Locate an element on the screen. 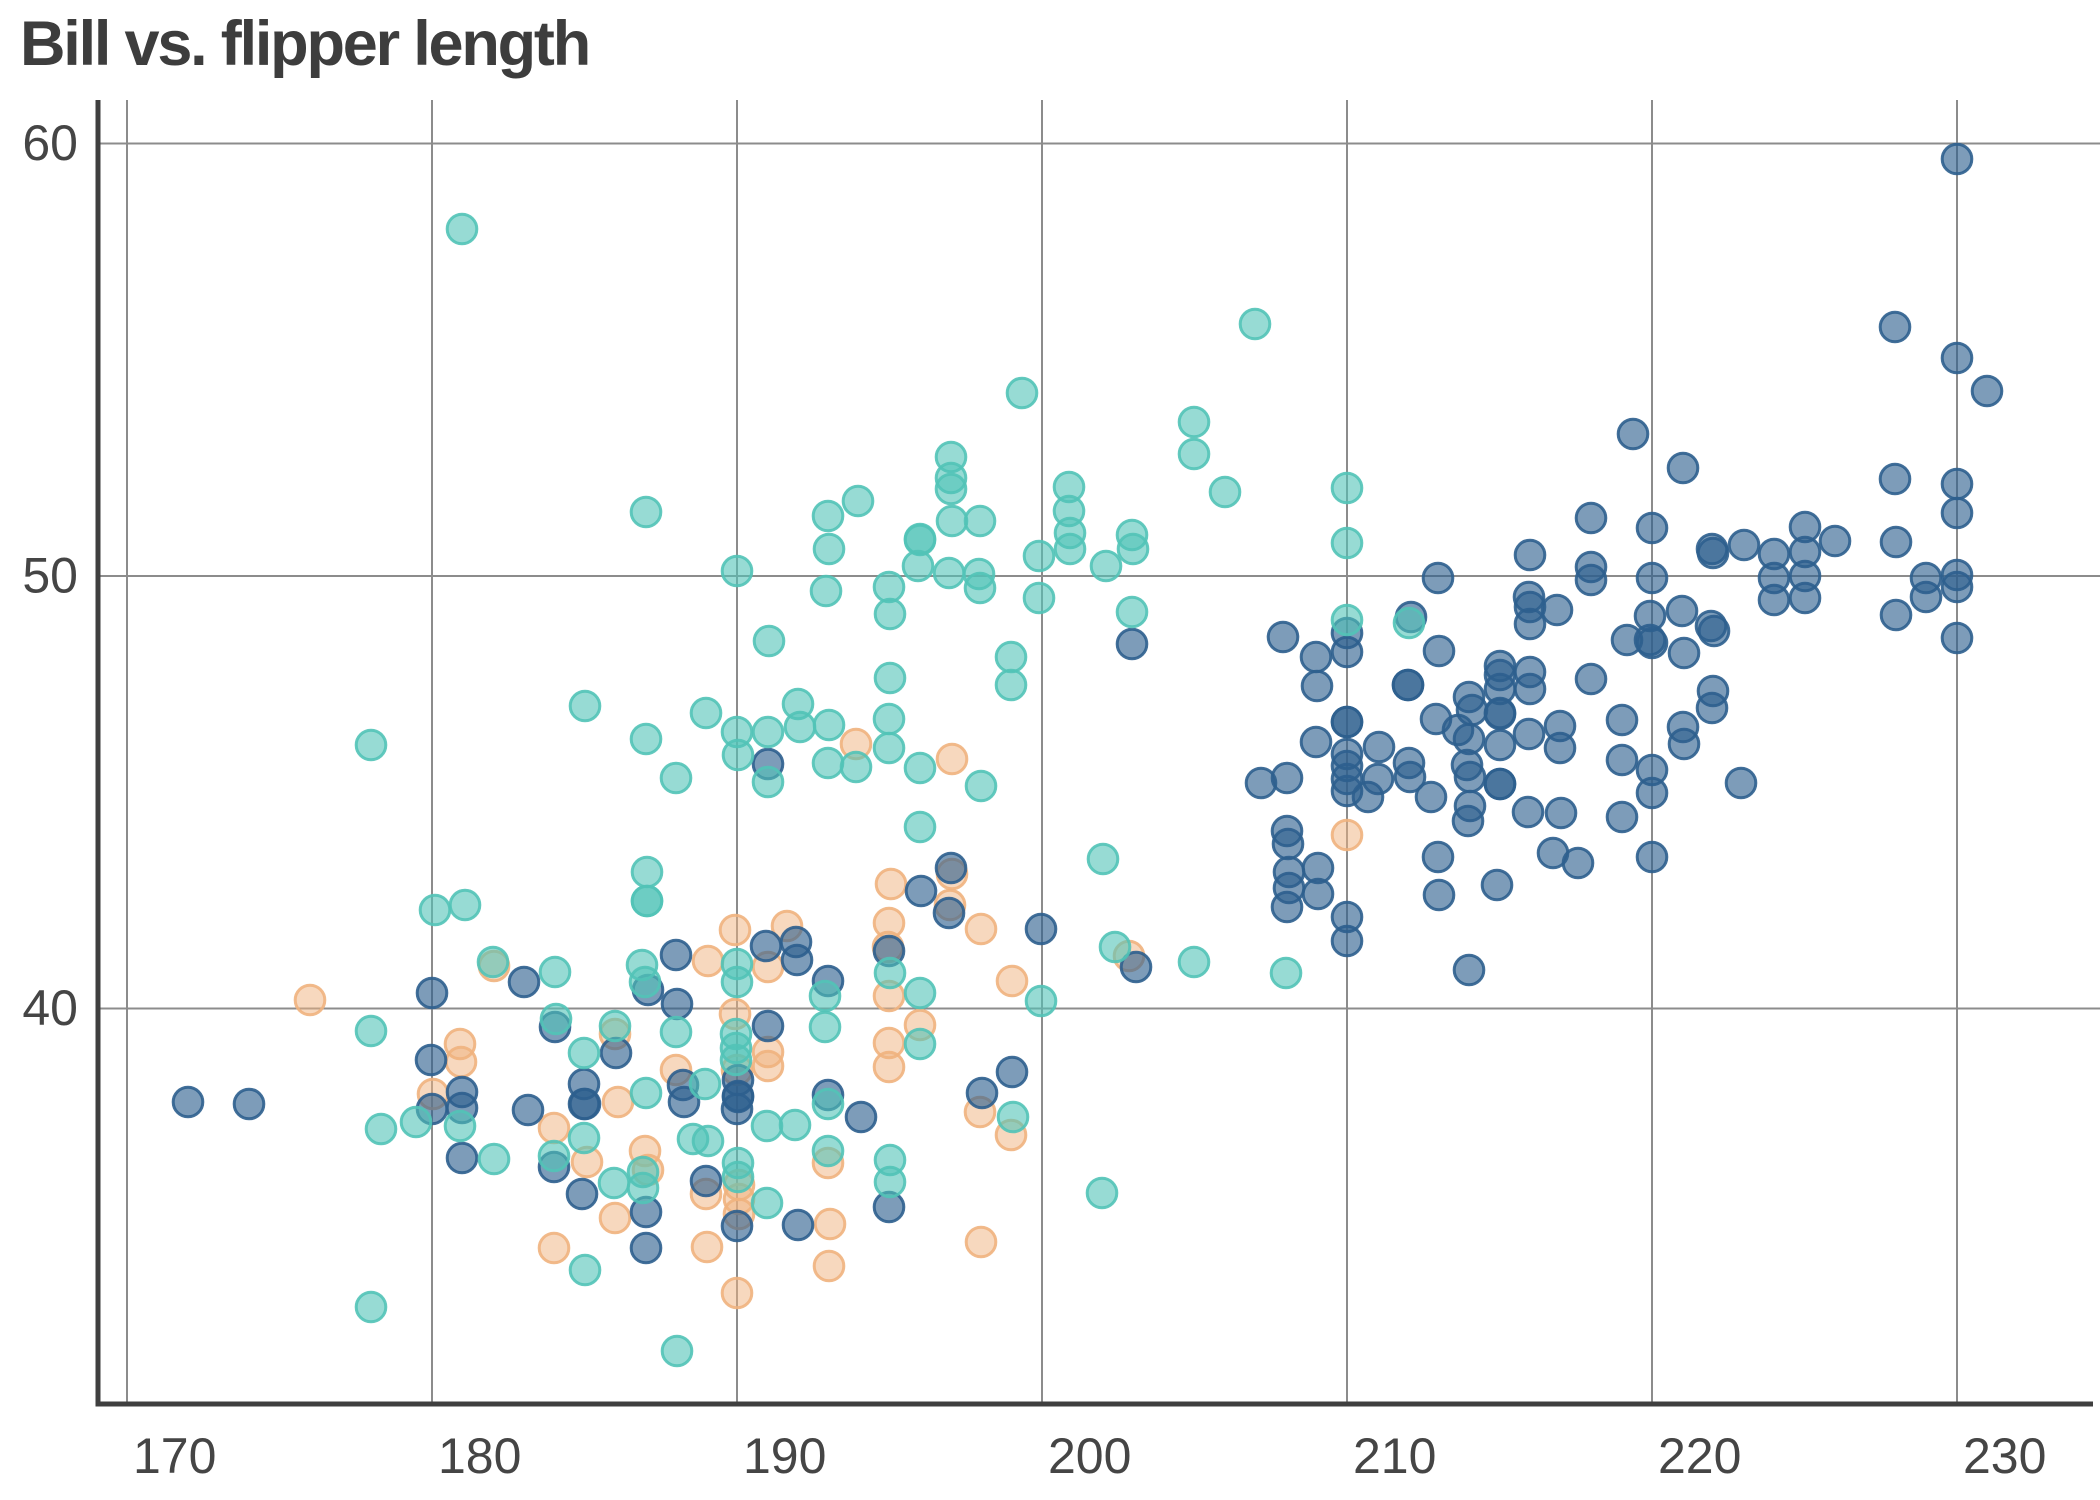 The width and height of the screenshot is (2100, 1500). svg-text: 40 is located at coordinates (50, 1008).